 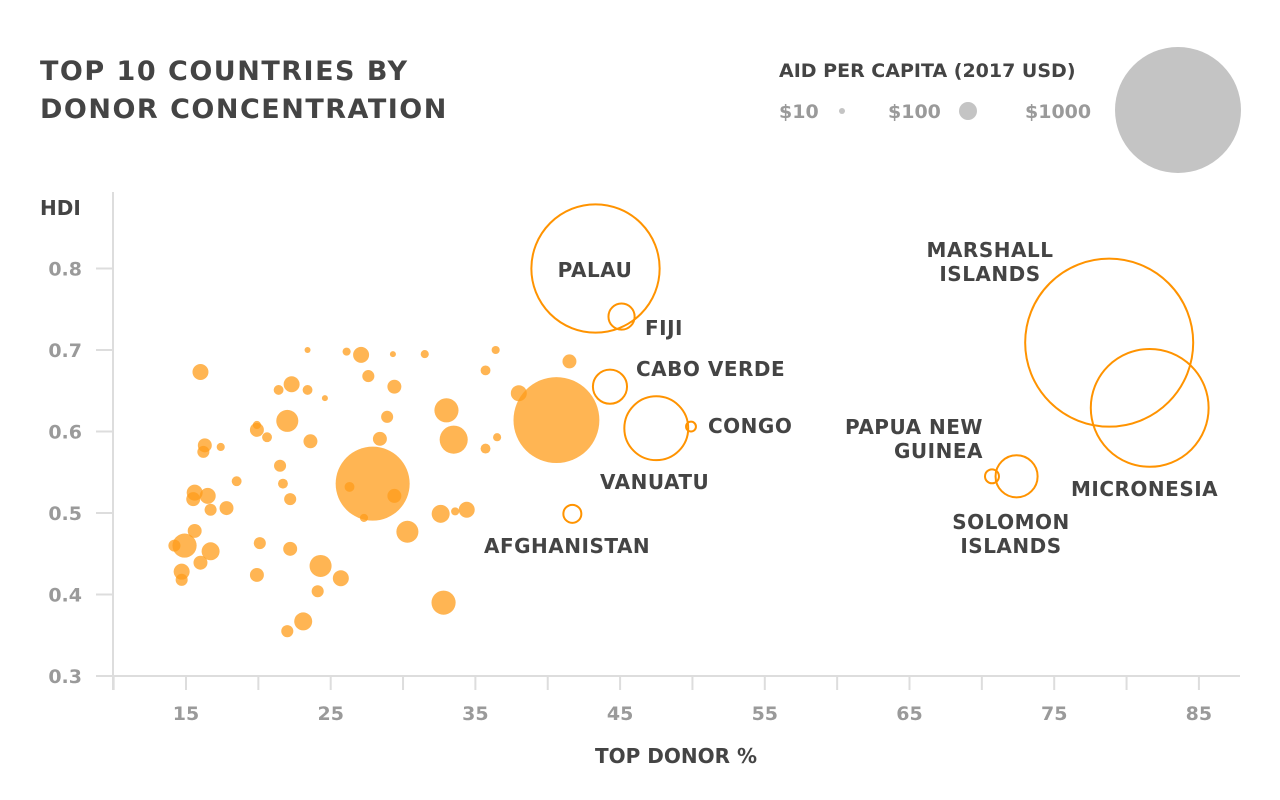 I want to click on x-tick-label: 35, so click(x=475, y=714).